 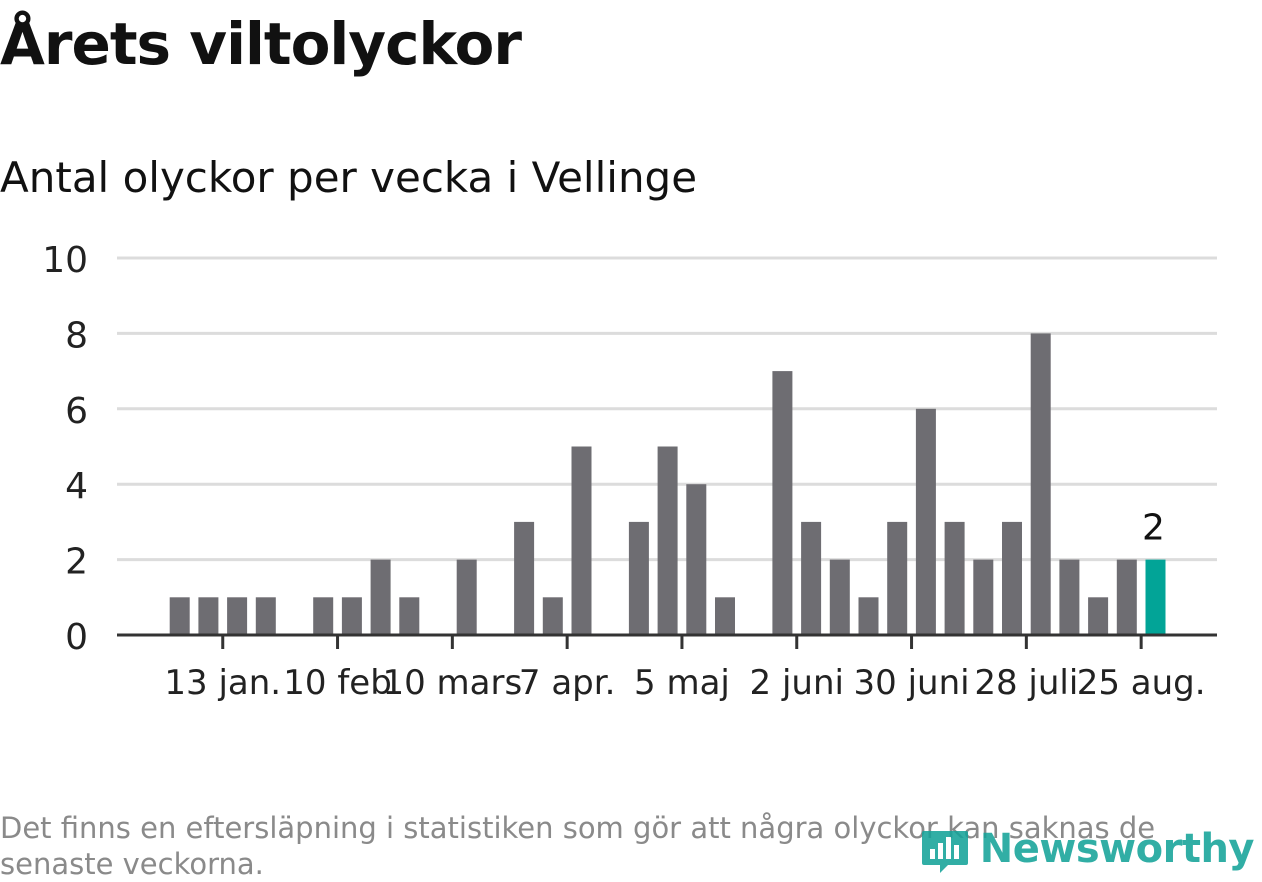 I want to click on x-tick-label: 7 apr., so click(x=567, y=683).